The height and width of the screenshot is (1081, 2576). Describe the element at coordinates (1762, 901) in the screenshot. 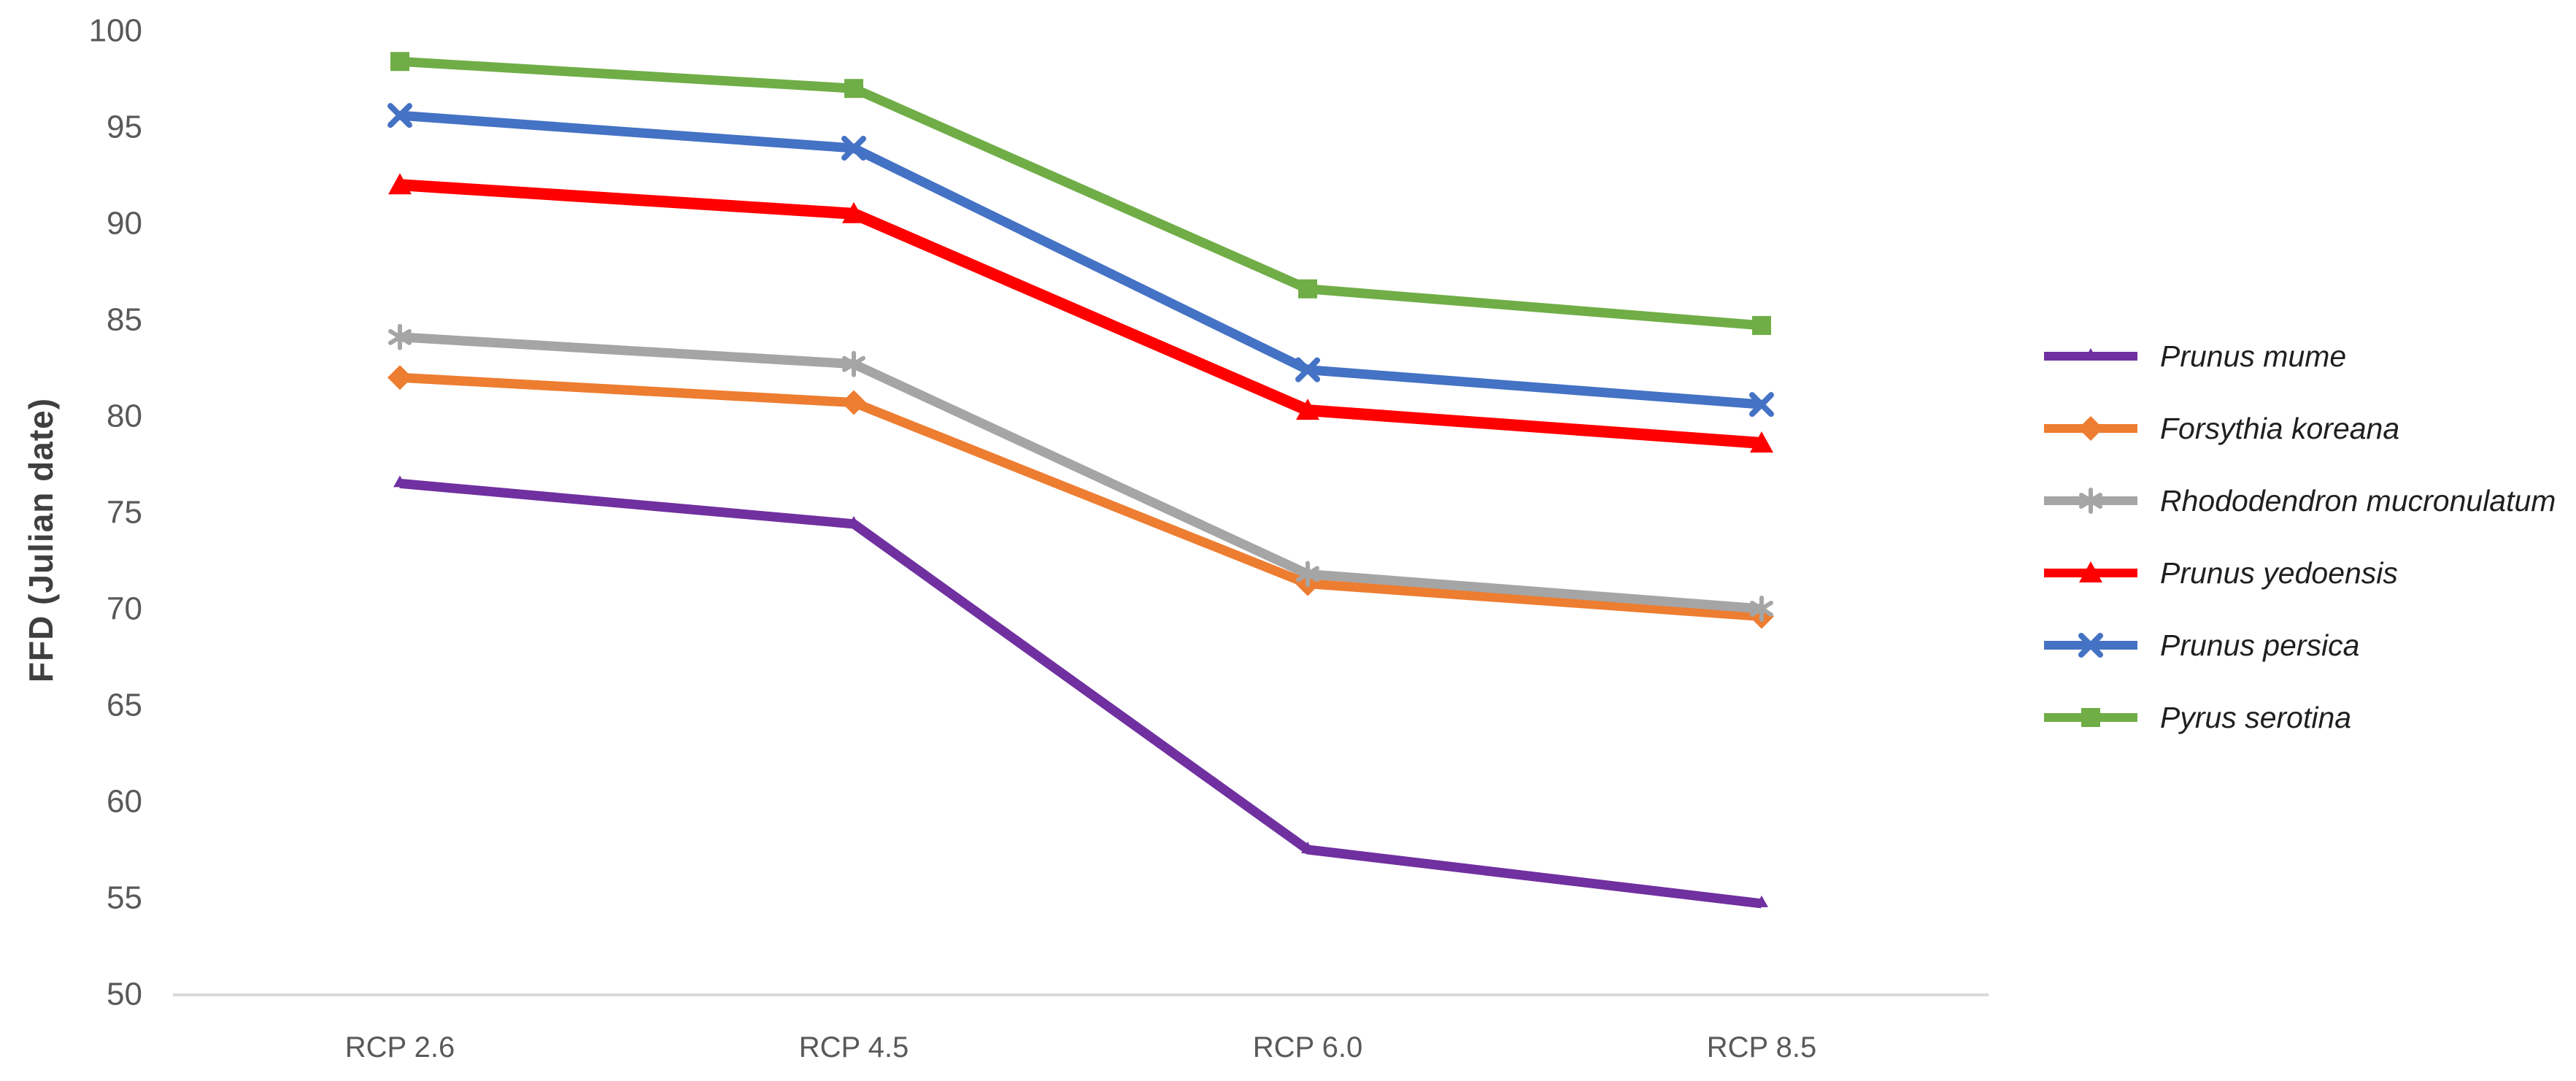

I see `marker-prunus-mume-rcp-8.5` at that location.